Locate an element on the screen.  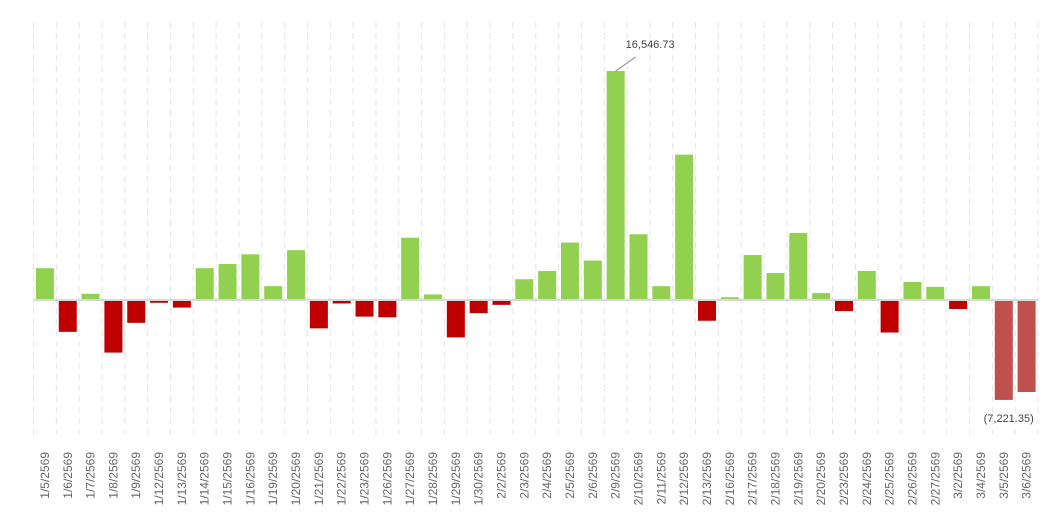
bar-2/6/2569 is located at coordinates (592, 280).